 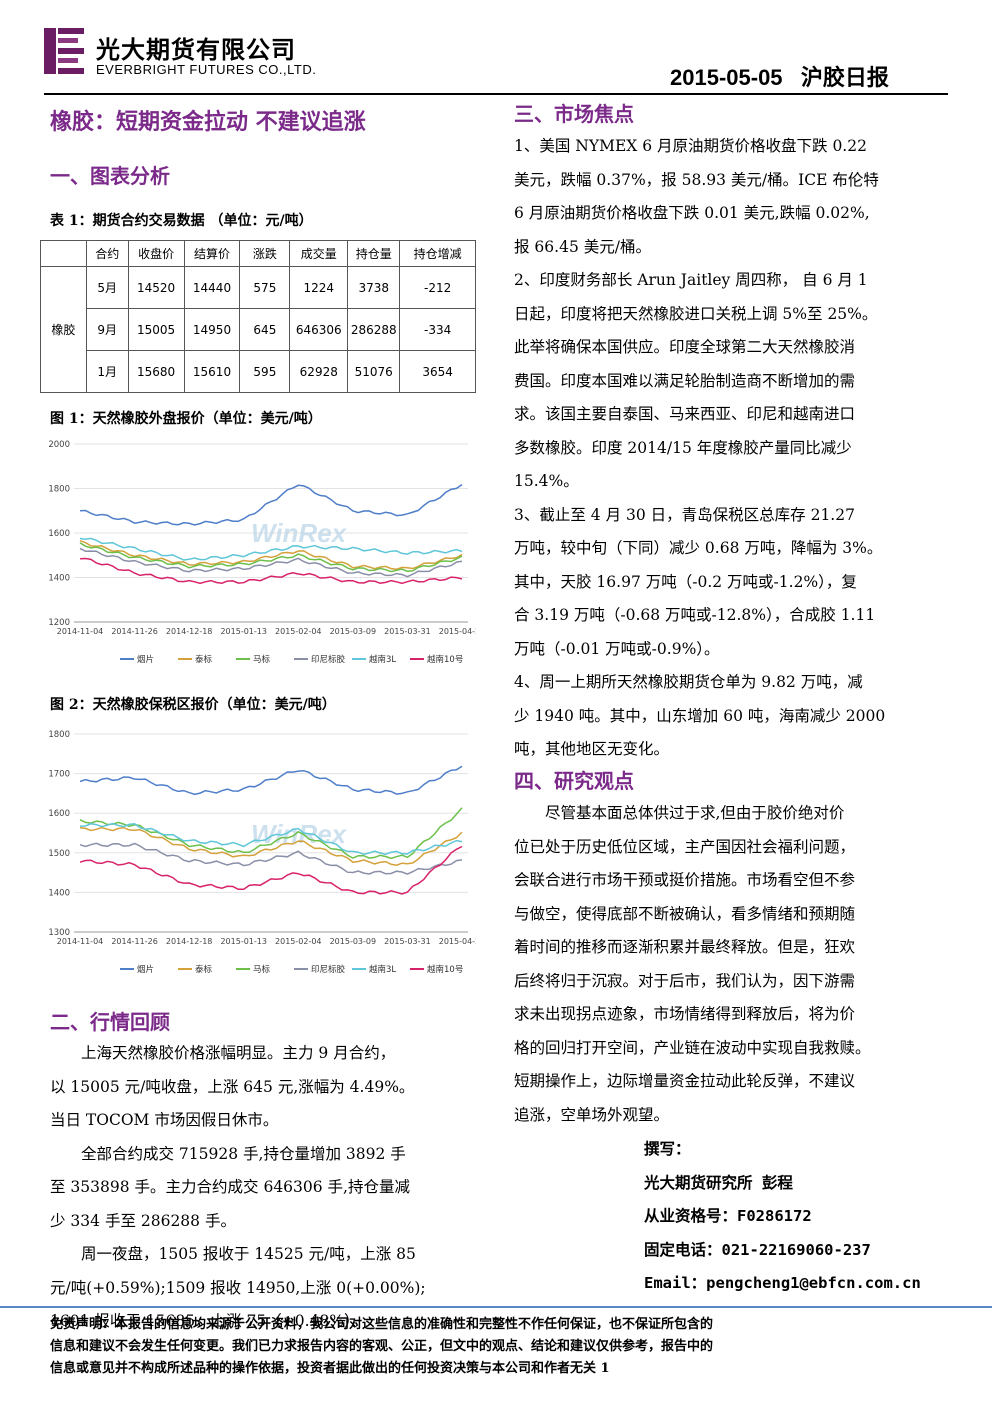 I want to click on company-name-cn: 光大期货有限公司, so click(x=196, y=49).